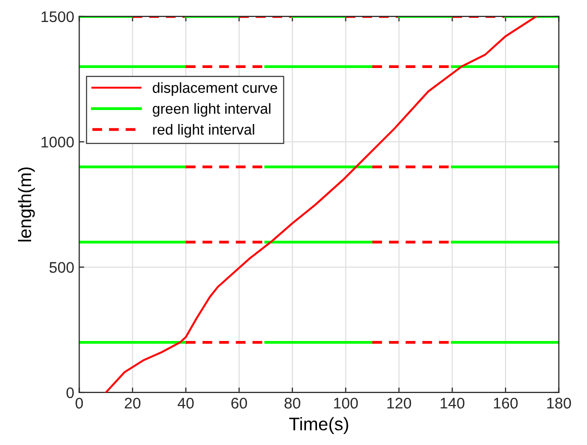  I want to click on legend-label: displacement curve, so click(215, 89).